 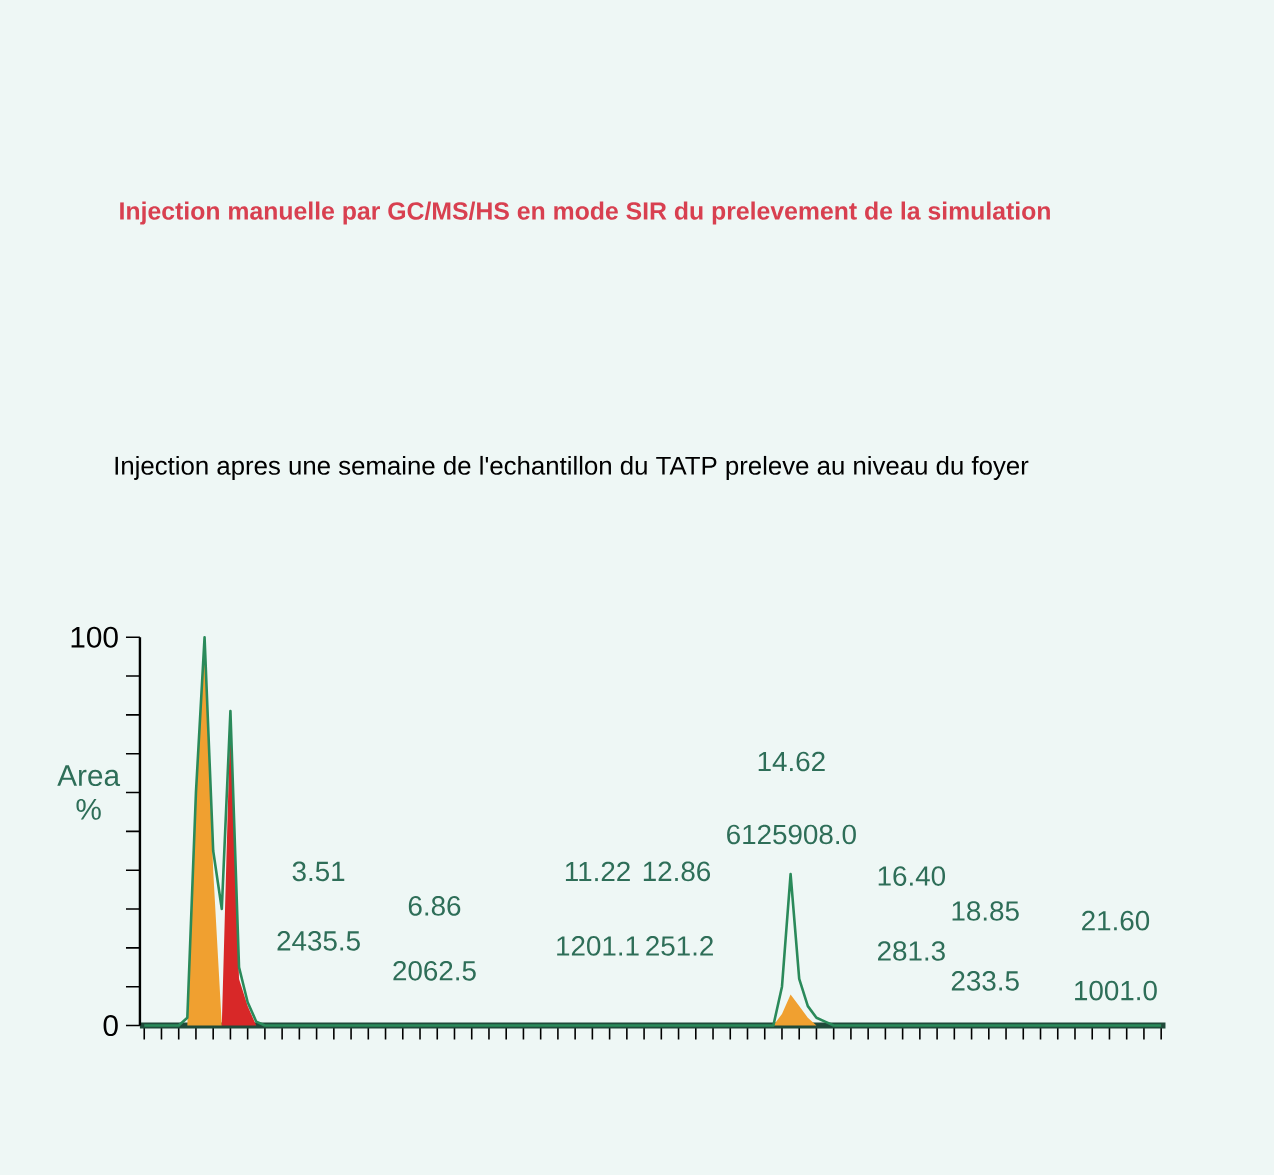 I want to click on chart-subtitle: Injection apres une semaine de l'echantillon du TATP preleve au niveau du foyer, so click(x=572, y=468).